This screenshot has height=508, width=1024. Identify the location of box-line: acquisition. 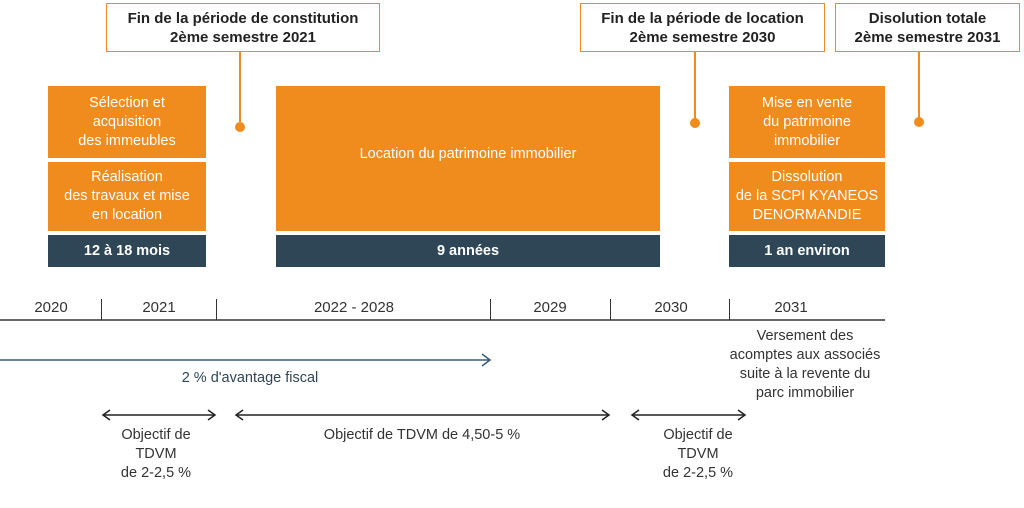
(127, 121).